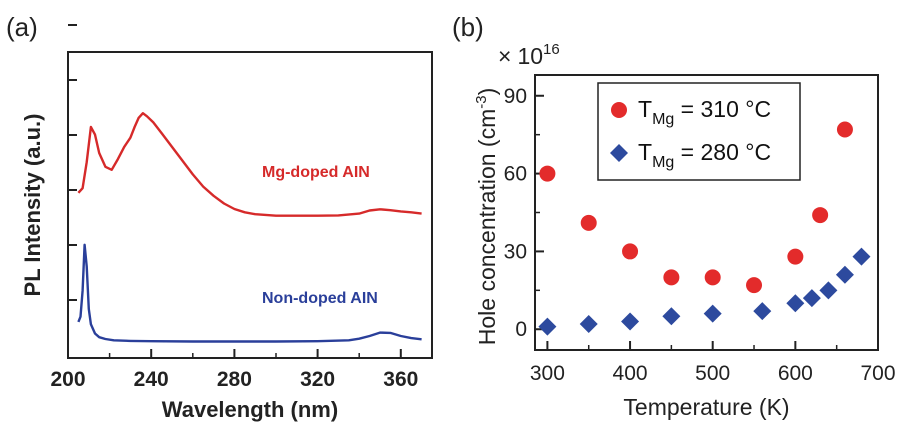 The image size is (918, 431). Describe the element at coordinates (722, 152) in the screenshot. I see `legend-entry-280-suffix: = 280 °C` at that location.